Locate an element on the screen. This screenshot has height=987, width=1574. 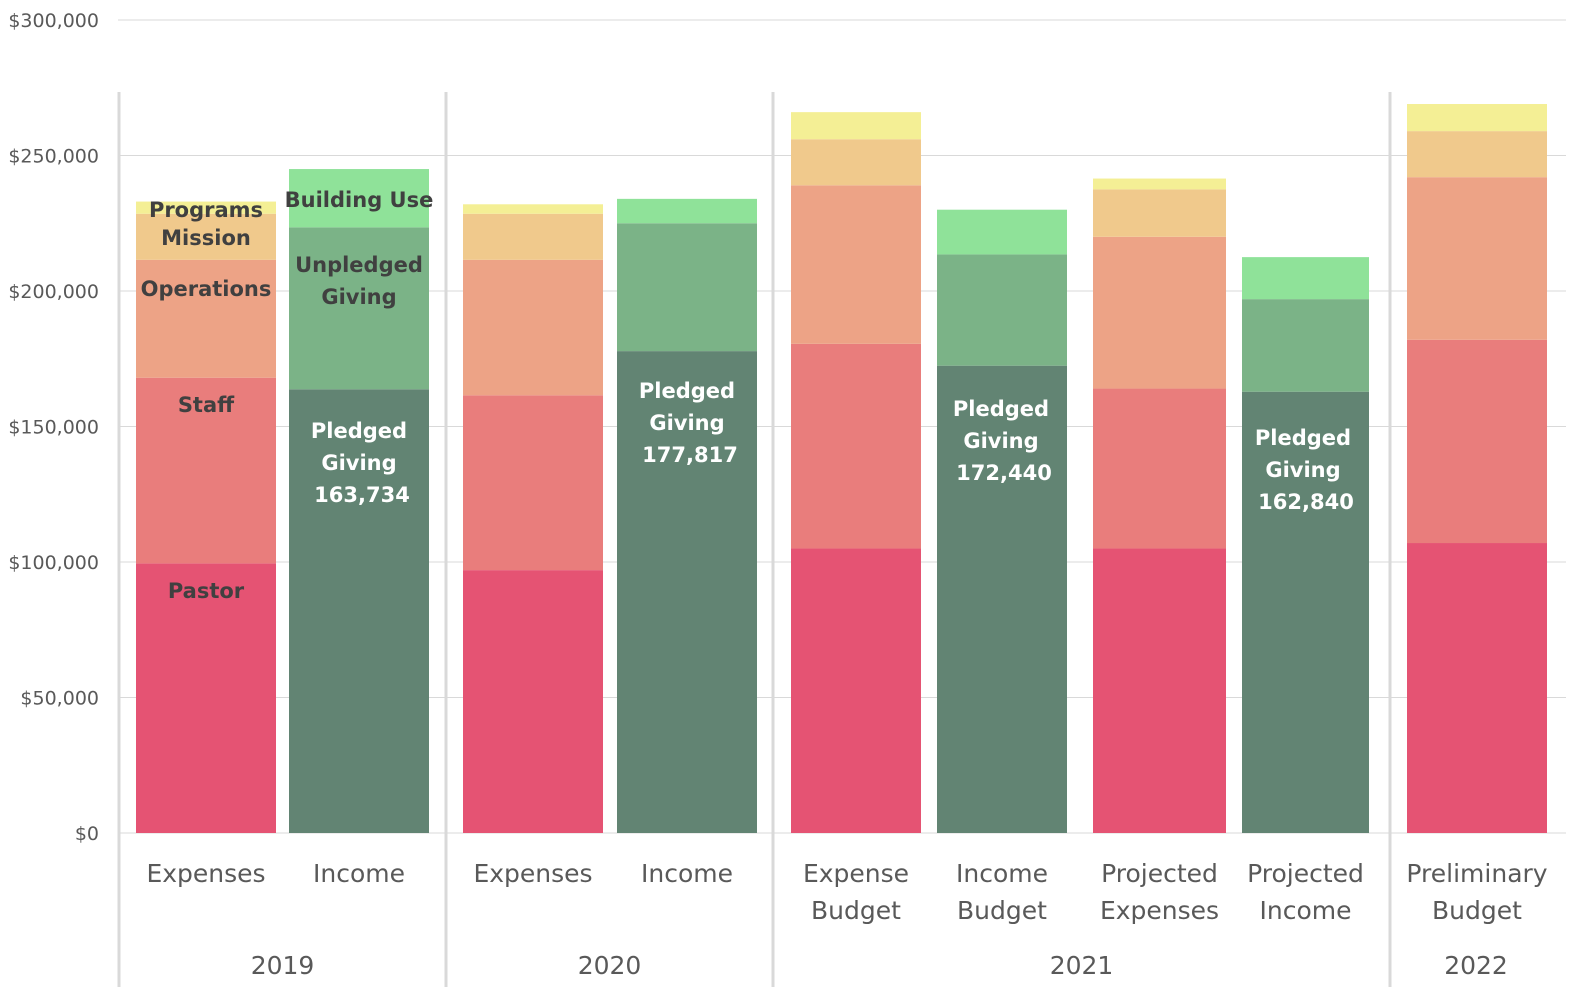
segment-data-label: Mission is located at coordinates (206, 238).